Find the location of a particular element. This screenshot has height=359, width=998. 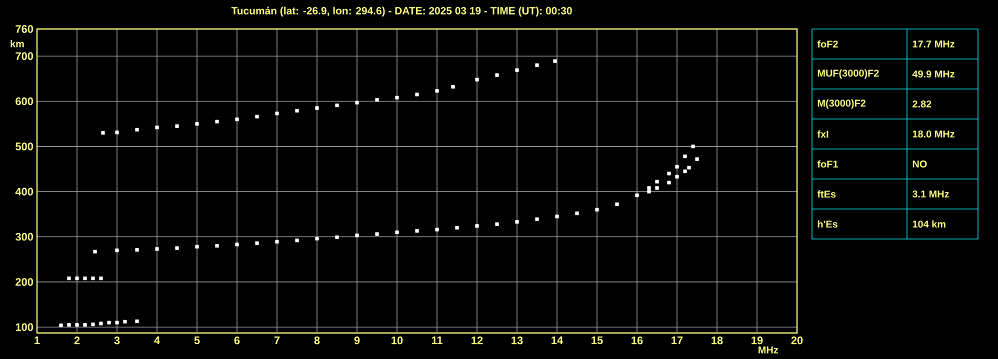

y-tick-label: 300 is located at coordinates (24, 236).